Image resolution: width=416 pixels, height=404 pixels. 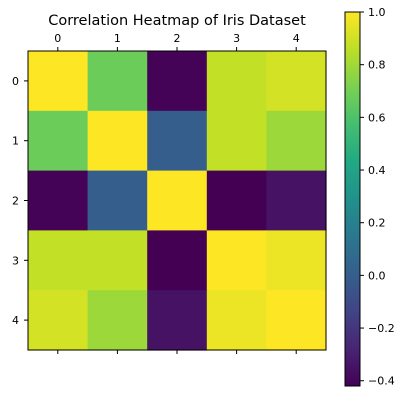 I want to click on colorbar-frame, so click(x=352, y=199).